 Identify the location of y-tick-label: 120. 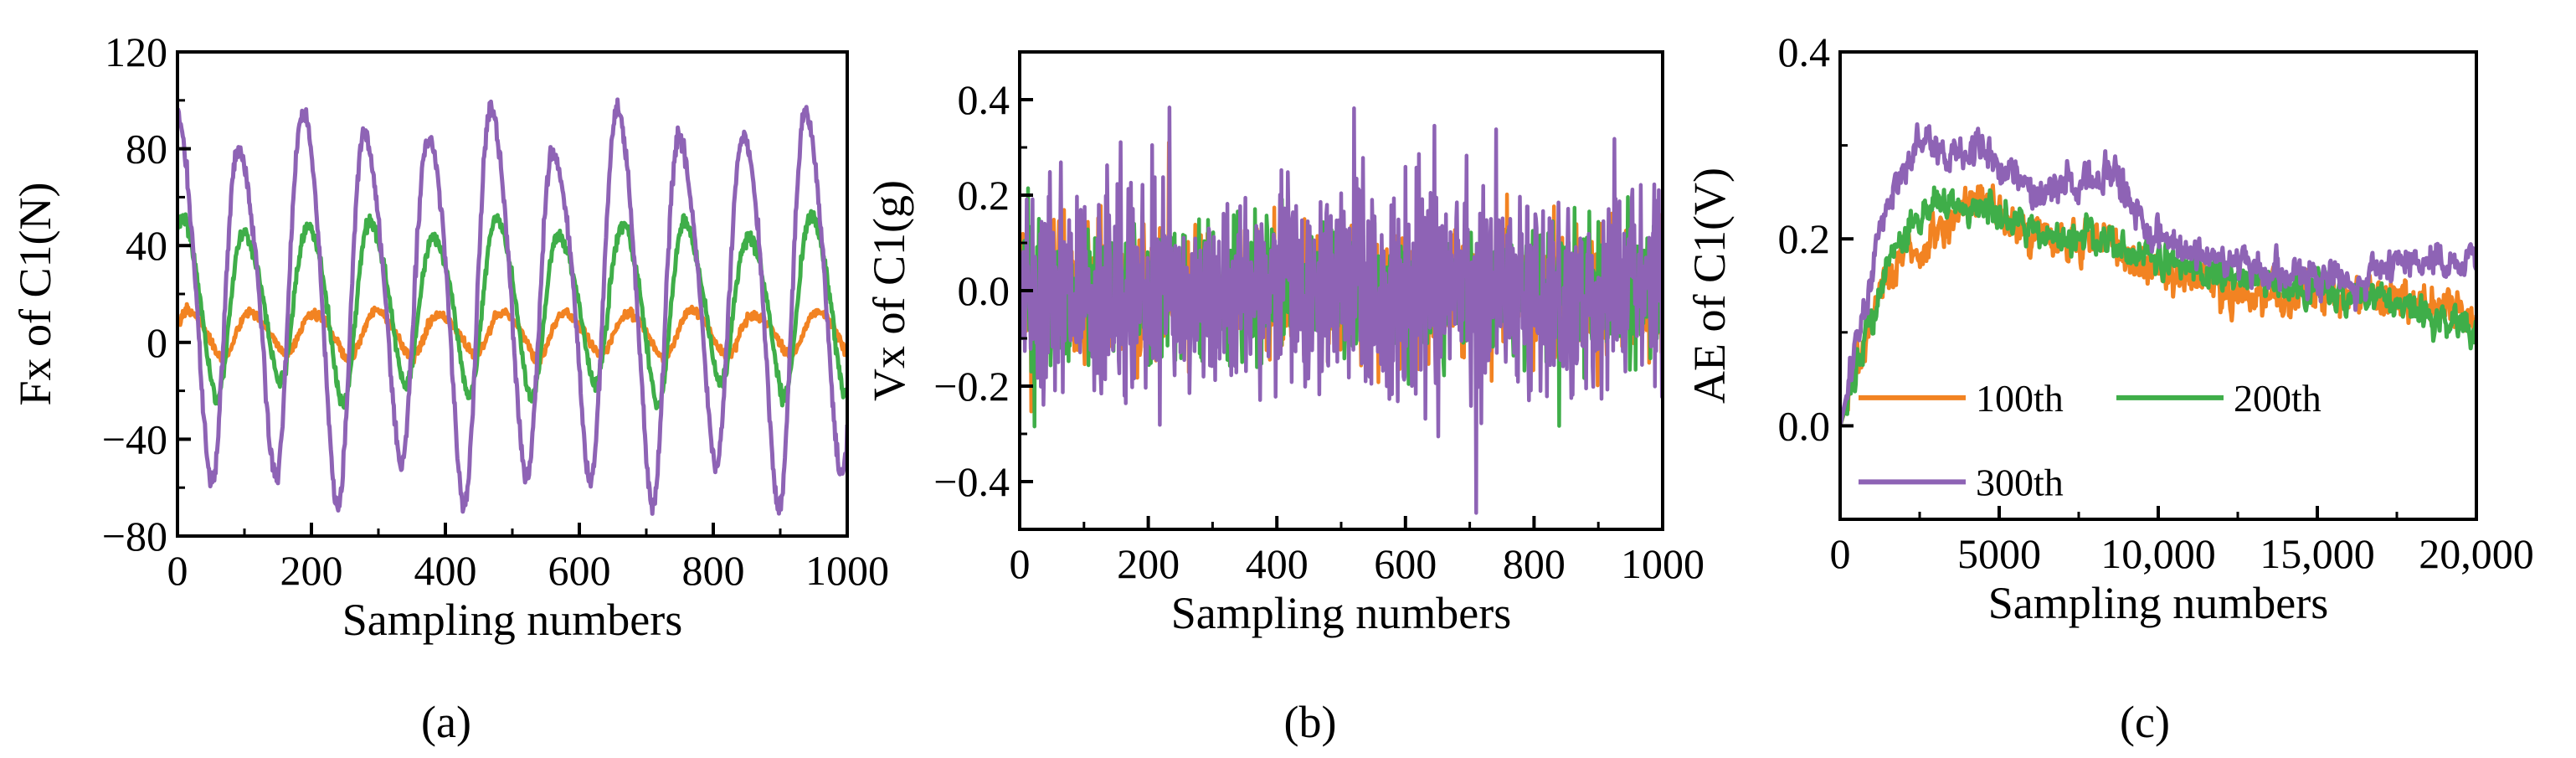
(136, 51).